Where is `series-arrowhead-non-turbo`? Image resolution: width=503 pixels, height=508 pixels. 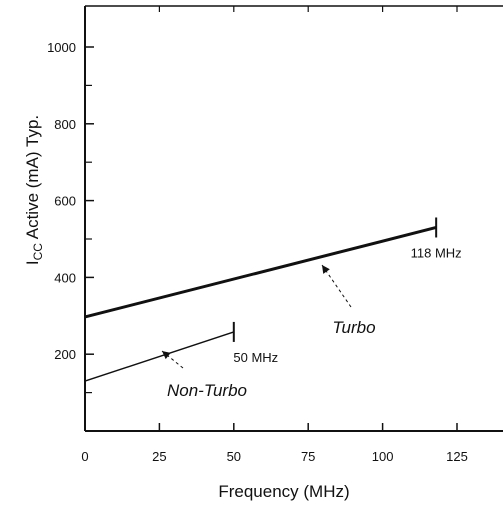 series-arrowhead-non-turbo is located at coordinates (166, 355).